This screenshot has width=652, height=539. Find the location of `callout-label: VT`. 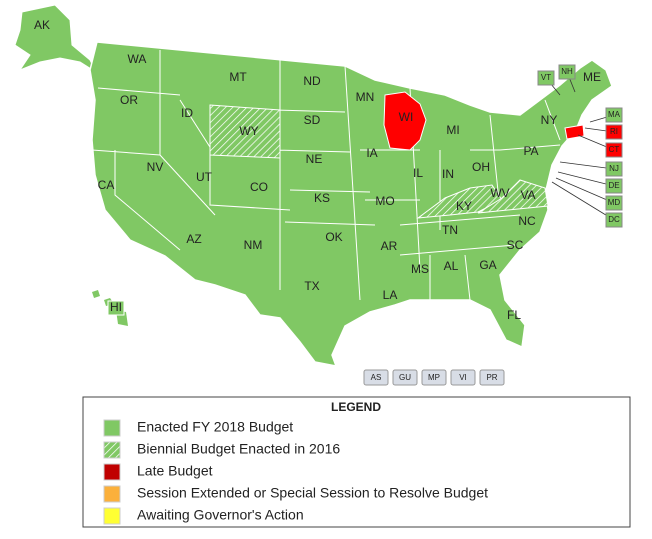

callout-label: VT is located at coordinates (546, 77).